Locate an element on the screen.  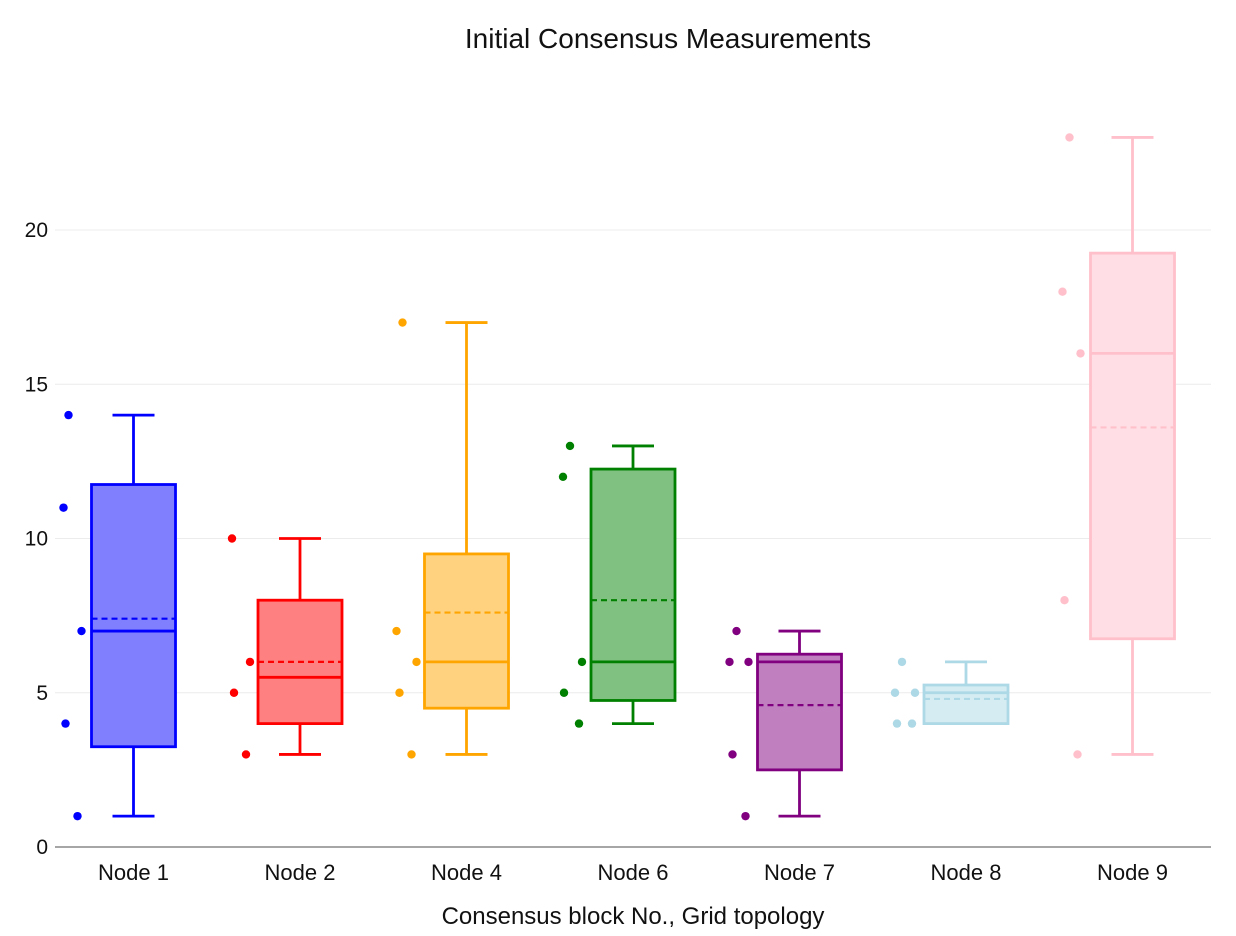
y-tick-label: 0 is located at coordinates (42, 847).